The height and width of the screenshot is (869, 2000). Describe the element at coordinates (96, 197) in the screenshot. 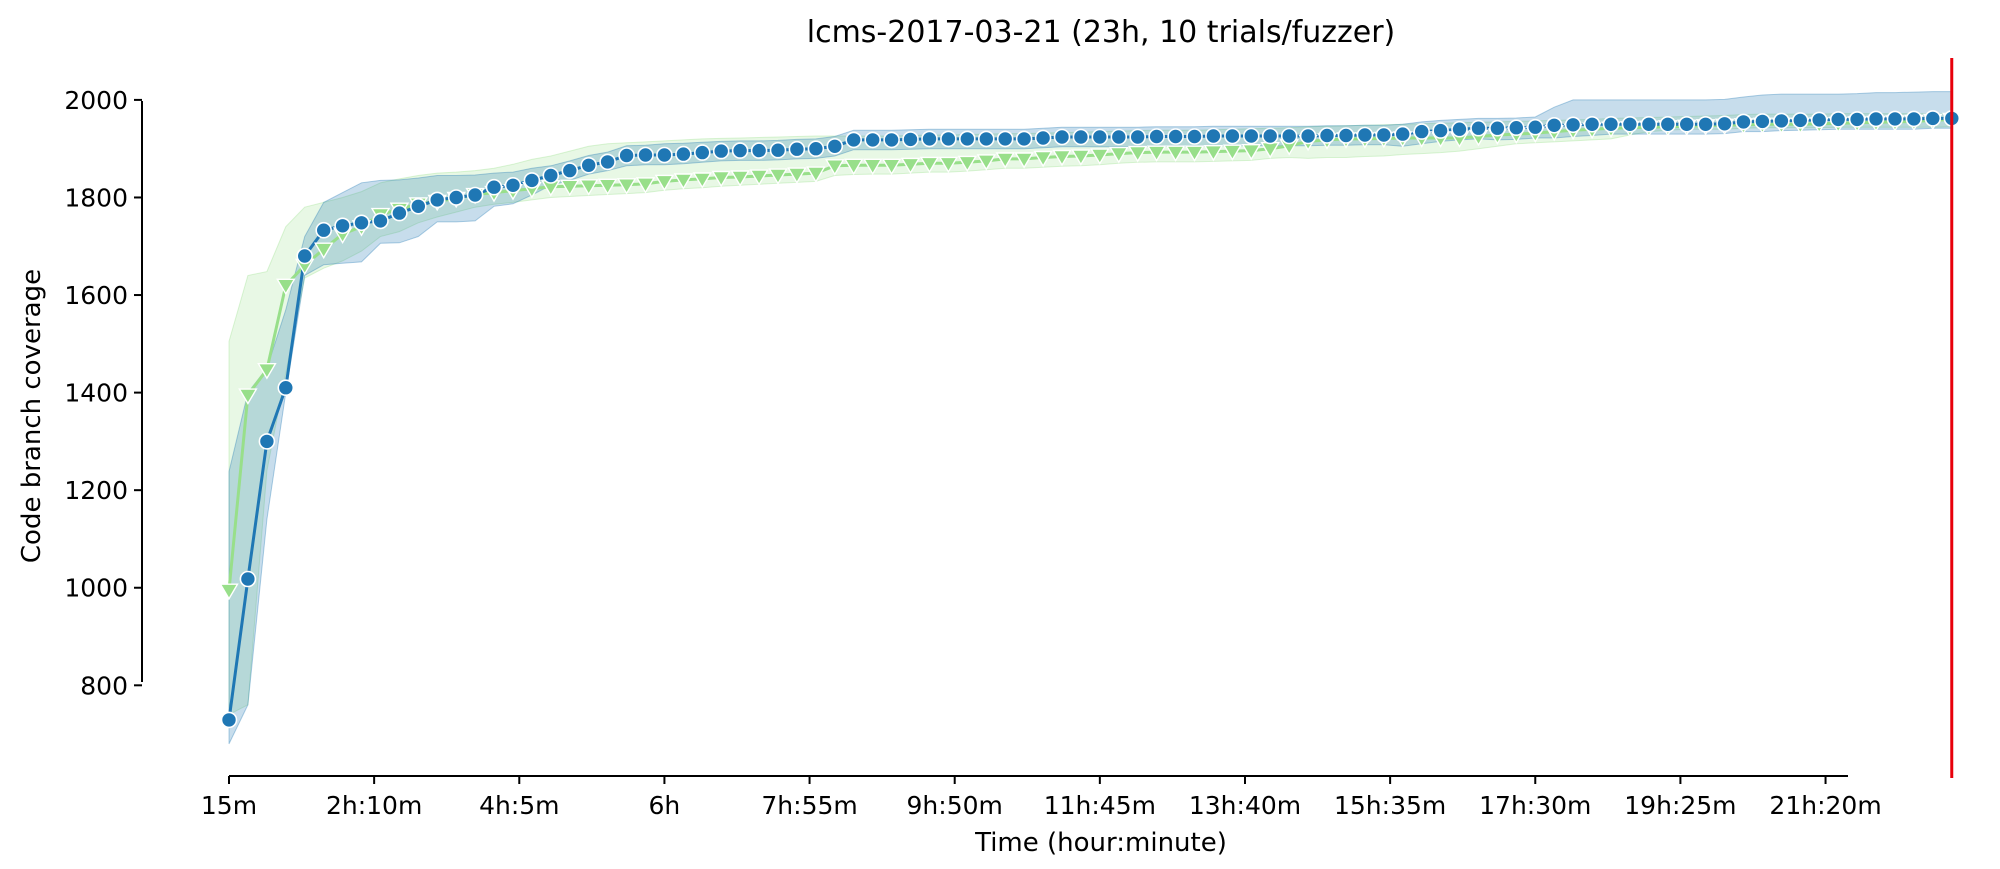

I see `y-tick-label: 1800` at that location.